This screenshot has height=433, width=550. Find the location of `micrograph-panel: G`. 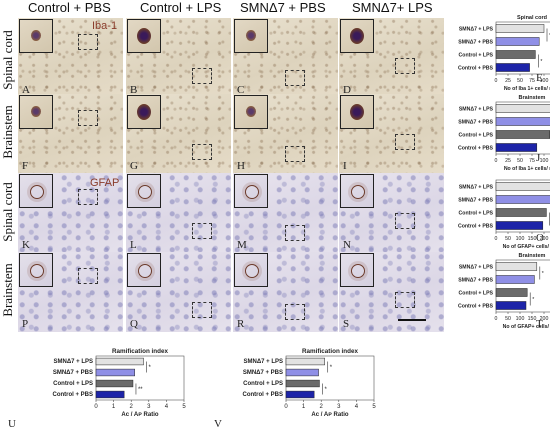

micrograph-panel: G is located at coordinates (178, 134).